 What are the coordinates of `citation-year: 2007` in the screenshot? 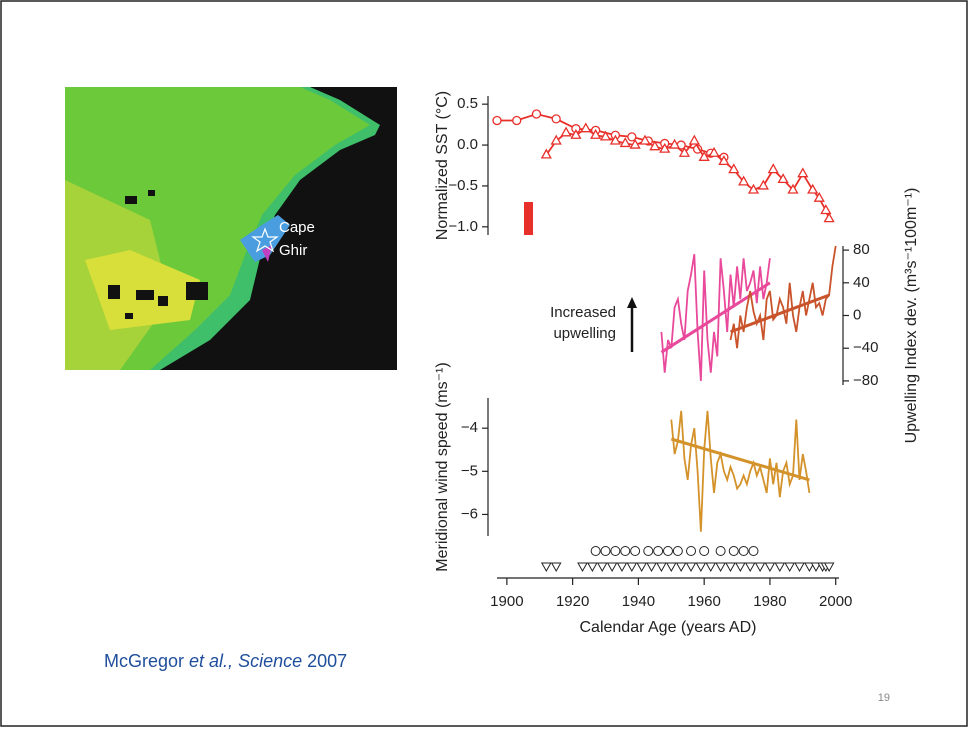 It's located at (327, 661).